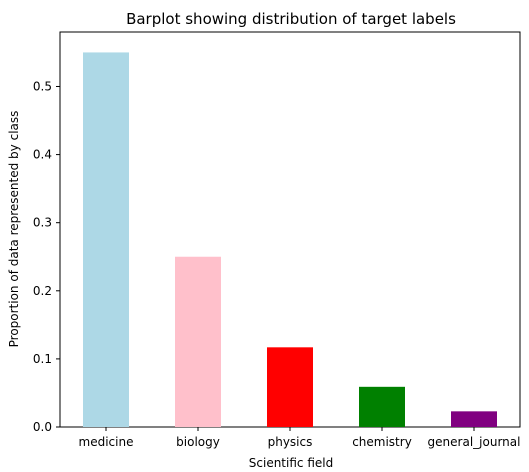  Describe the element at coordinates (474, 419) in the screenshot. I see `bar-general-journal` at that location.